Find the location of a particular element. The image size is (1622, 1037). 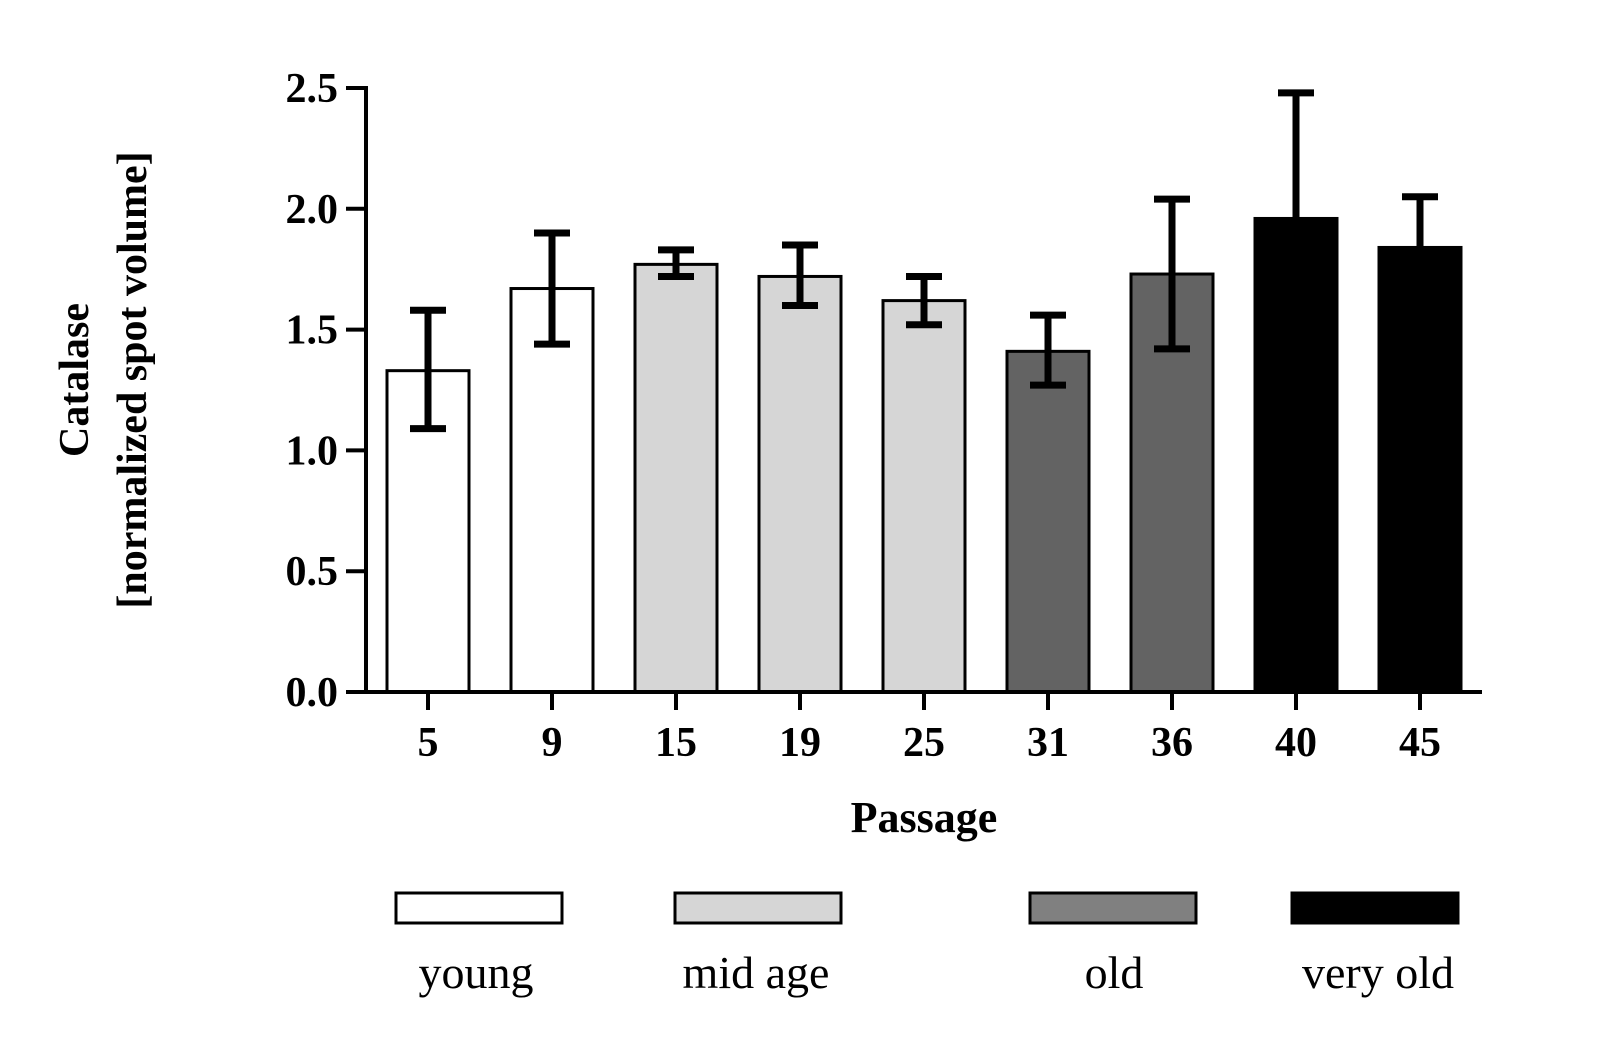

x-tick-label-31: 31 is located at coordinates (1048, 743).